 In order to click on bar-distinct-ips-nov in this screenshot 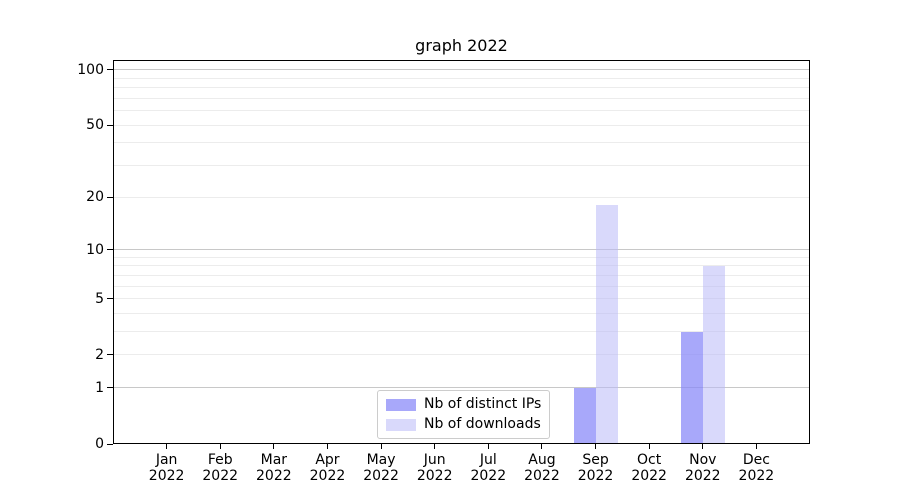, I will do `click(691, 387)`.